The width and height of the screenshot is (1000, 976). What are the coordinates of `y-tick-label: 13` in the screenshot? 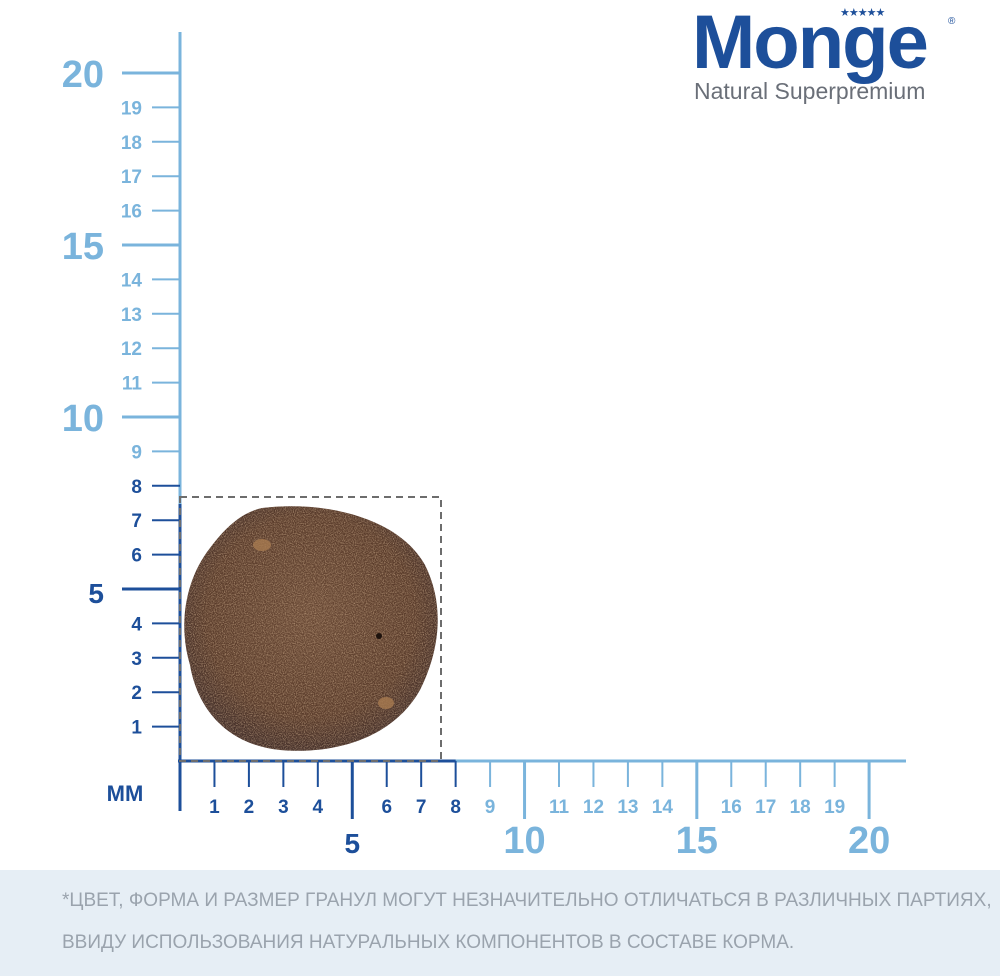 It's located at (131, 315).